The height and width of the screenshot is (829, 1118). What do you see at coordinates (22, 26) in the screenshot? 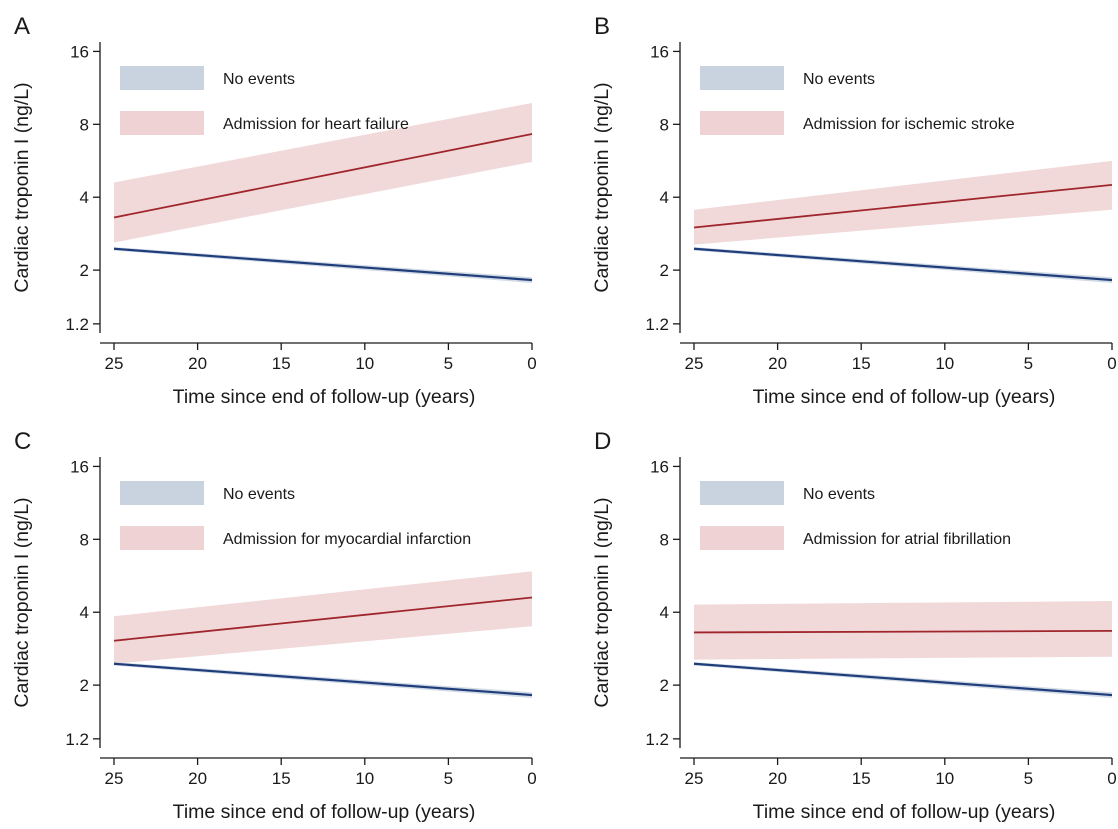
I see `panel-label: A` at bounding box center [22, 26].